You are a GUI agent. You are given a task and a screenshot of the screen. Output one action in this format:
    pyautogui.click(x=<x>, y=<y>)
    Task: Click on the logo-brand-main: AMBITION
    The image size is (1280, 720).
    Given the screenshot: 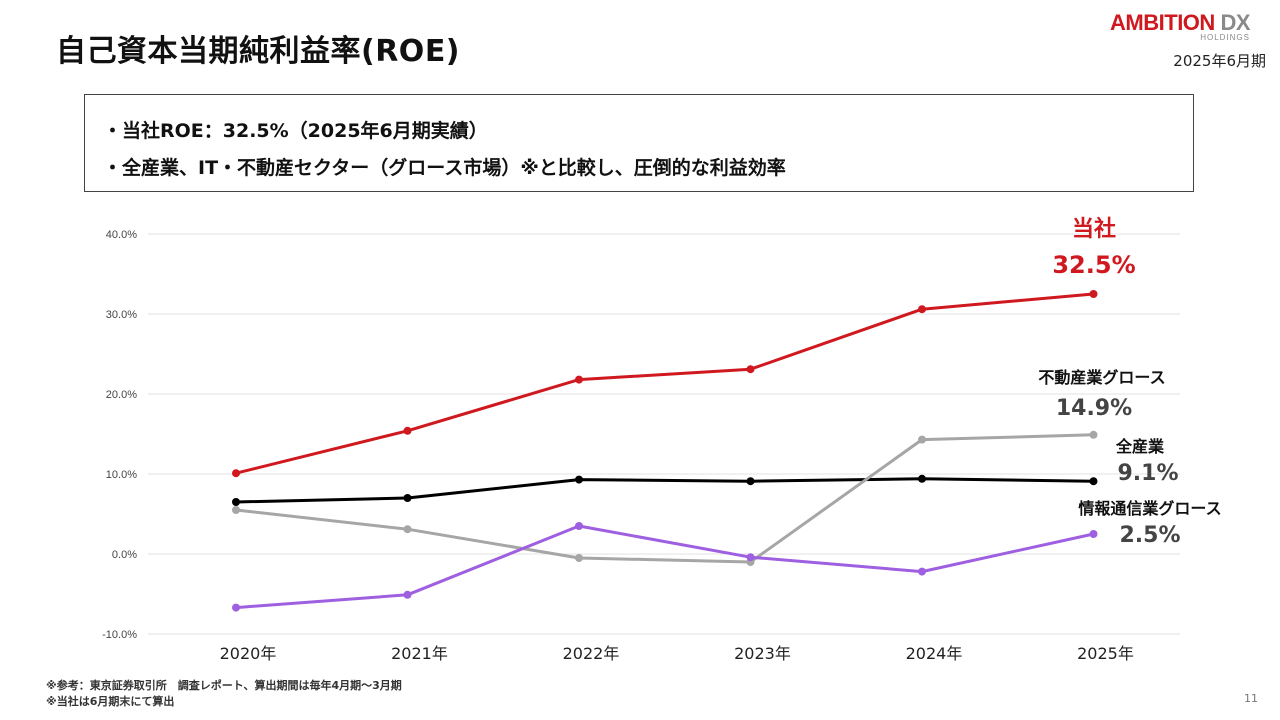 What is the action you would take?
    pyautogui.click(x=1162, y=22)
    